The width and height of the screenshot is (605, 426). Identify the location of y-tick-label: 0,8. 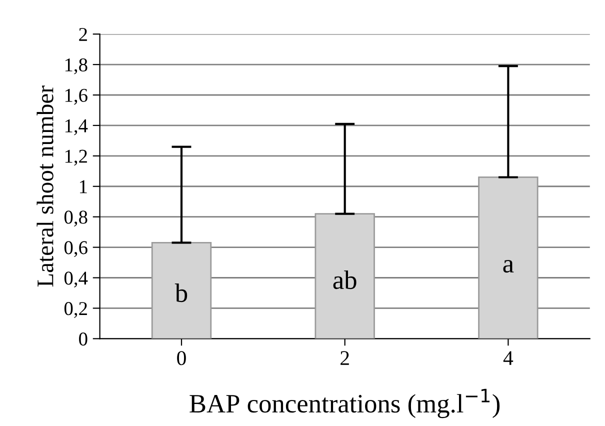
(76, 218).